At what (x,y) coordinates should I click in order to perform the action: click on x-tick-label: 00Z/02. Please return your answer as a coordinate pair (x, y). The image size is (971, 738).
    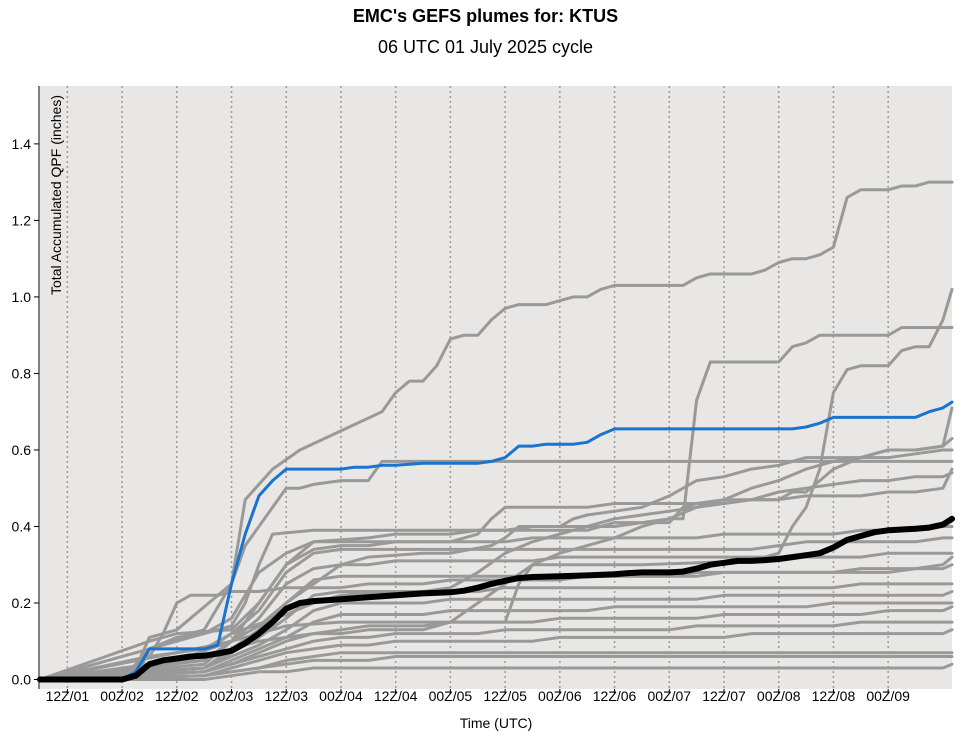
    Looking at the image, I should click on (122, 696).